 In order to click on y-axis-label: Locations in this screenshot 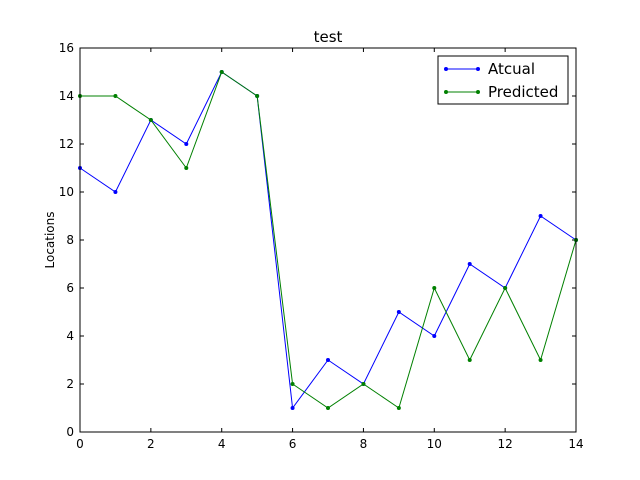, I will do `click(50, 239)`.